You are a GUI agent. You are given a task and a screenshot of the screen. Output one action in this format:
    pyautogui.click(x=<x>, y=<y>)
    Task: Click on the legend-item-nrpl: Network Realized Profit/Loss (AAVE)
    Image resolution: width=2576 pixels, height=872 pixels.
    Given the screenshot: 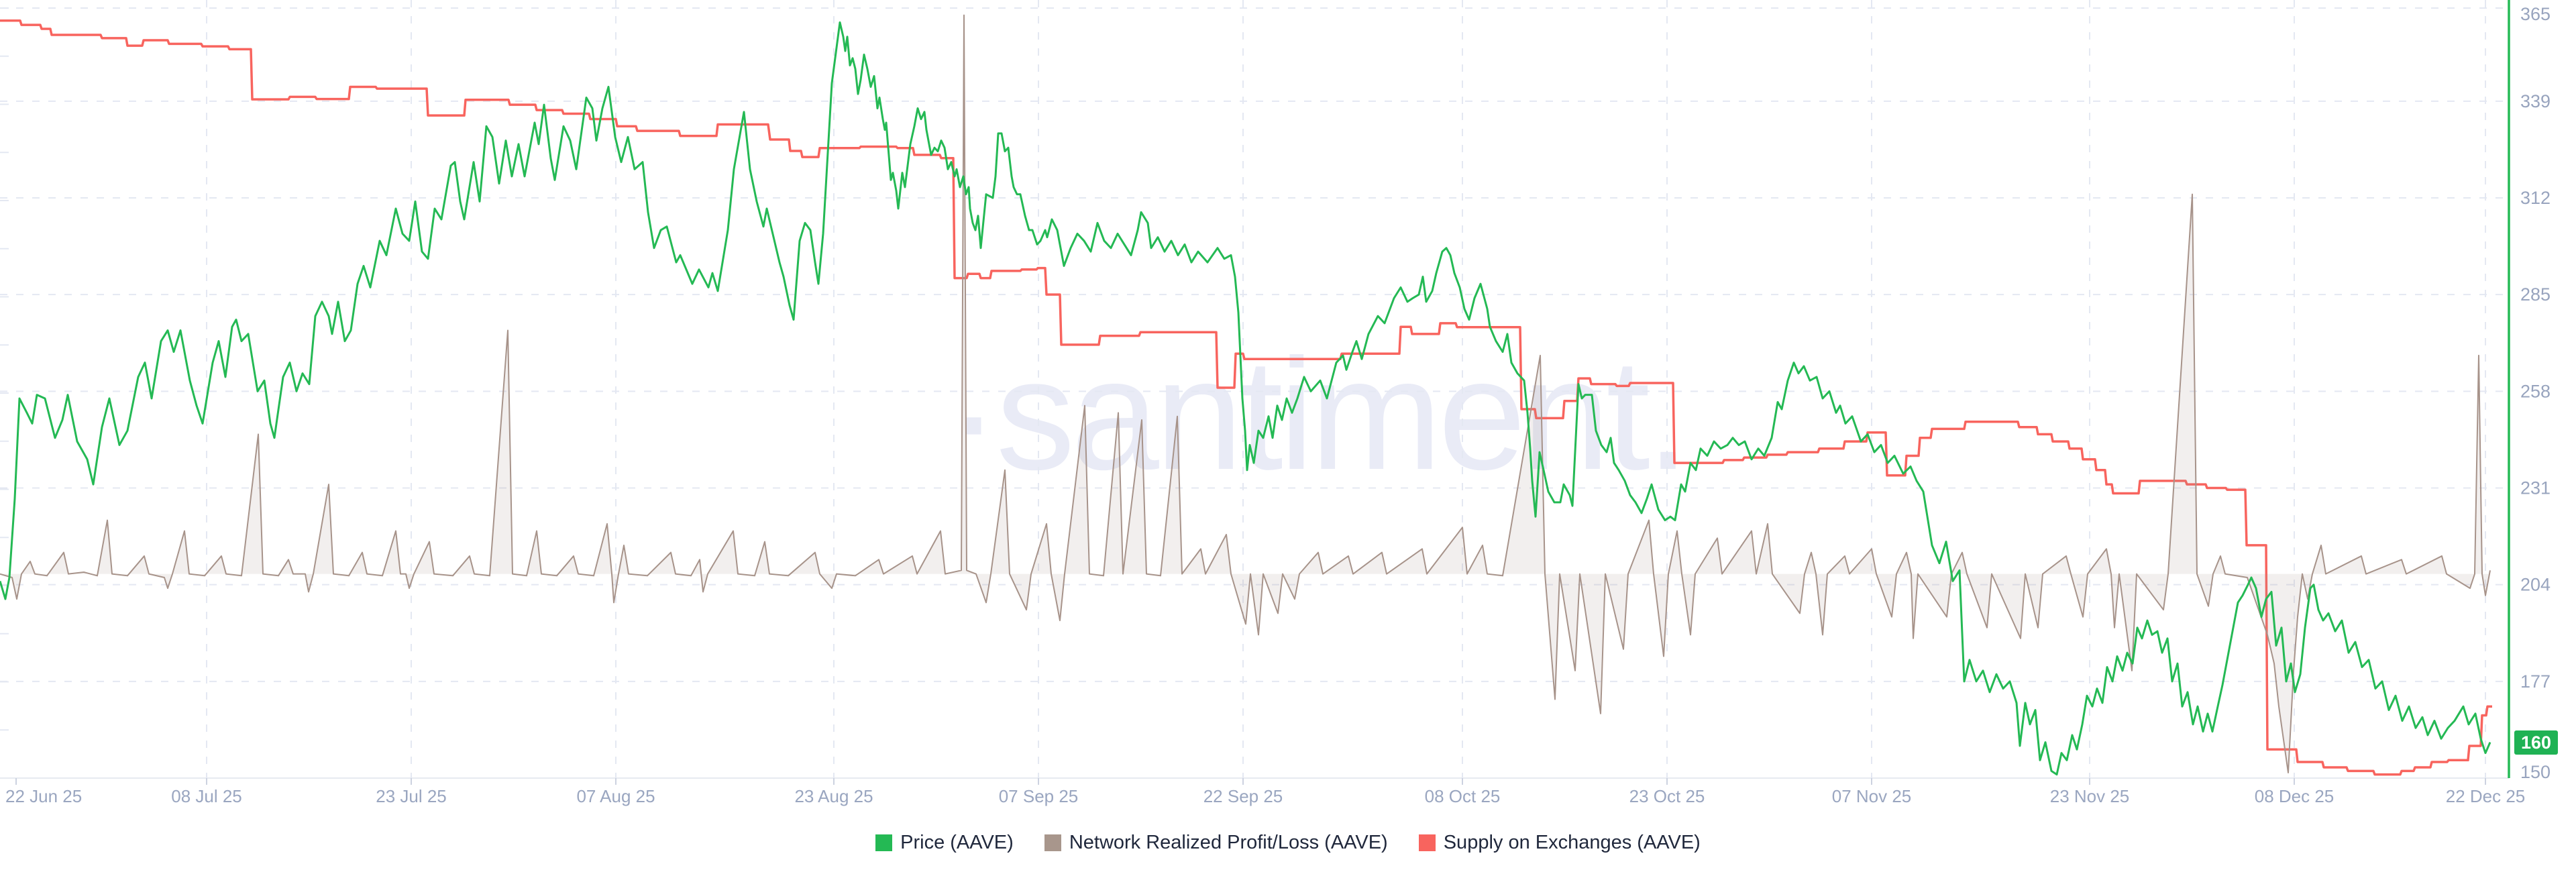 What is the action you would take?
    pyautogui.click(x=1216, y=843)
    